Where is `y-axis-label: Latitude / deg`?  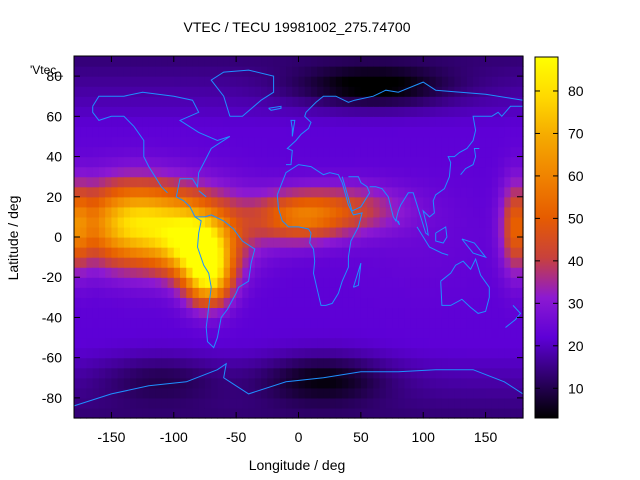
y-axis-label: Latitude / deg is located at coordinates (13, 238).